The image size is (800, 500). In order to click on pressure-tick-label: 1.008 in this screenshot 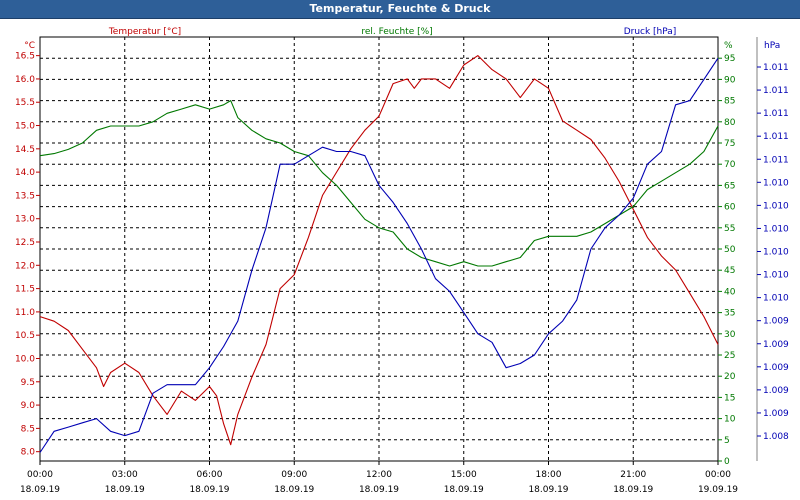, I will do `click(776, 437)`.